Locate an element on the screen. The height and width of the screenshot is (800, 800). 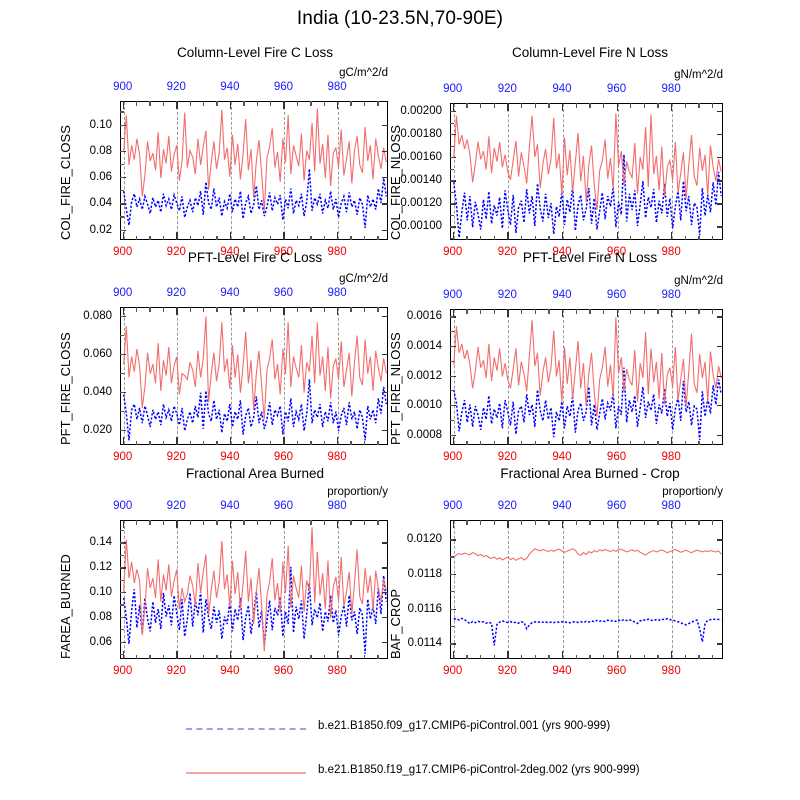
x-tick-label-top: 980 is located at coordinates (671, 295).